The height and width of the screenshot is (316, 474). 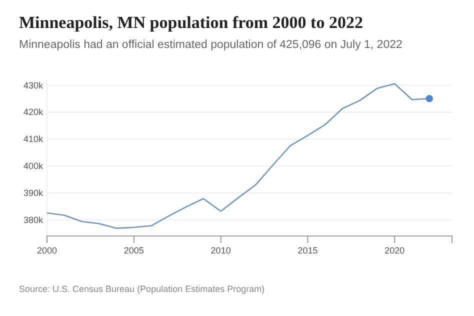 I want to click on source-note: Source: U.S. Census Bureau (Population Estimates Program), so click(x=142, y=289).